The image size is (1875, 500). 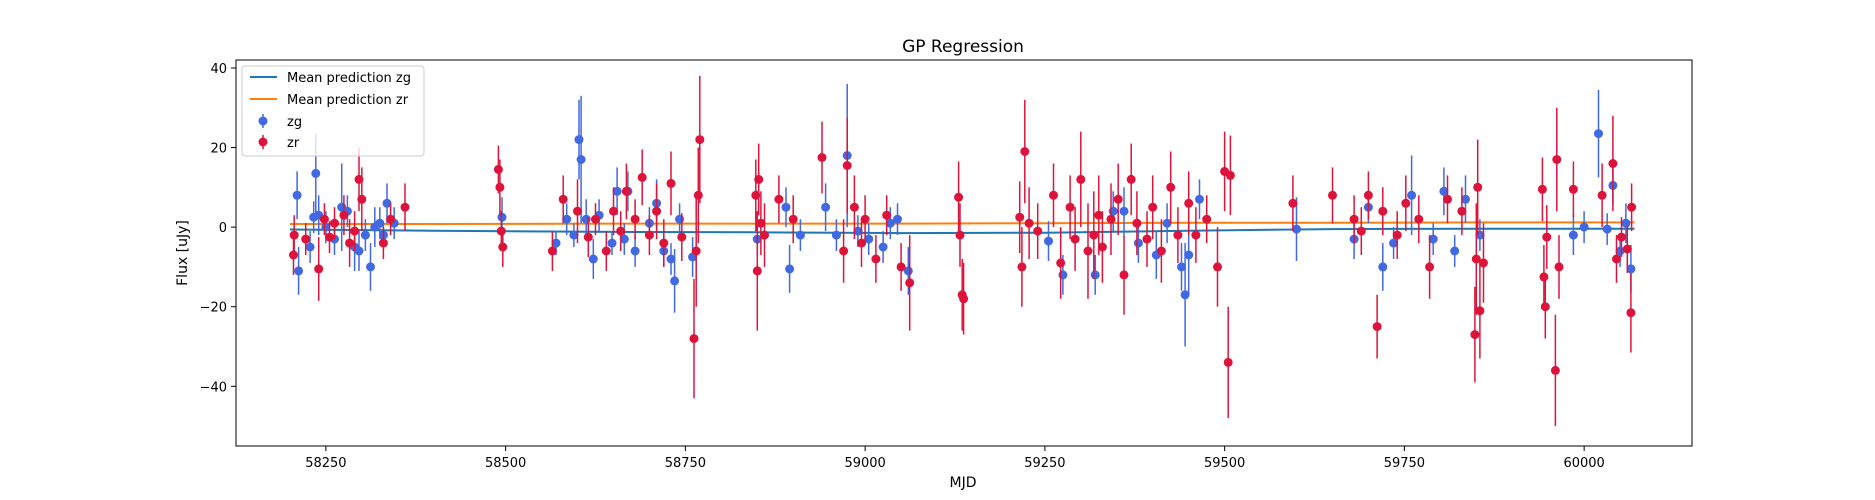 What do you see at coordinates (1404, 463) in the screenshot?
I see `x-tick-label: 59750` at bounding box center [1404, 463].